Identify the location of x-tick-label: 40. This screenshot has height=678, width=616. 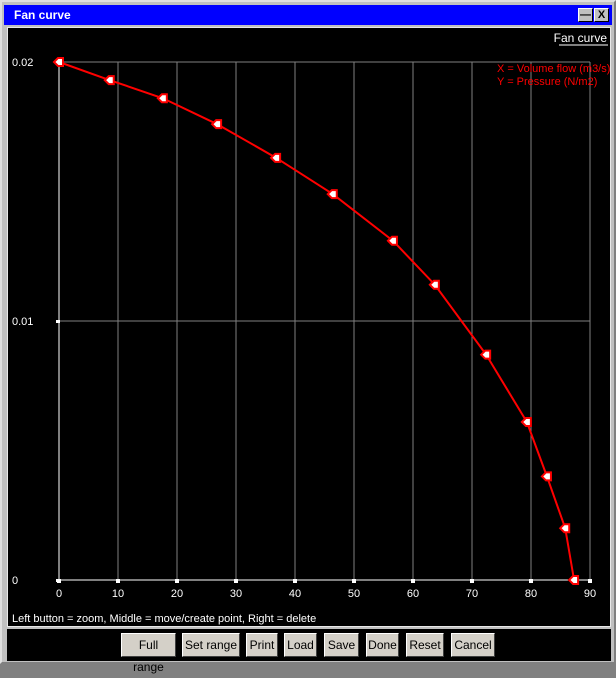
(295, 594).